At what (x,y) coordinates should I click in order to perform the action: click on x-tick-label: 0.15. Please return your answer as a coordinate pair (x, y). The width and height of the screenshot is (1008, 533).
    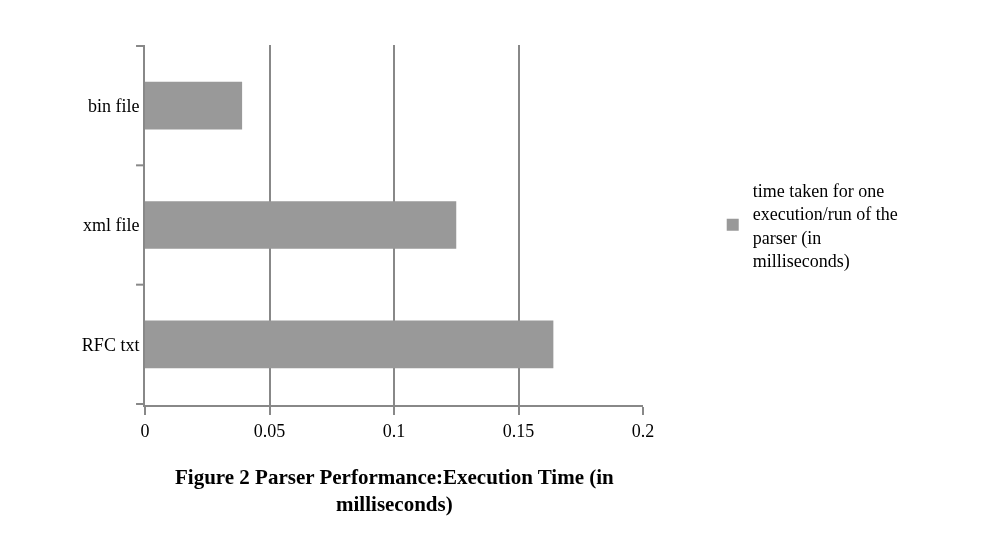
    Looking at the image, I should click on (518, 430).